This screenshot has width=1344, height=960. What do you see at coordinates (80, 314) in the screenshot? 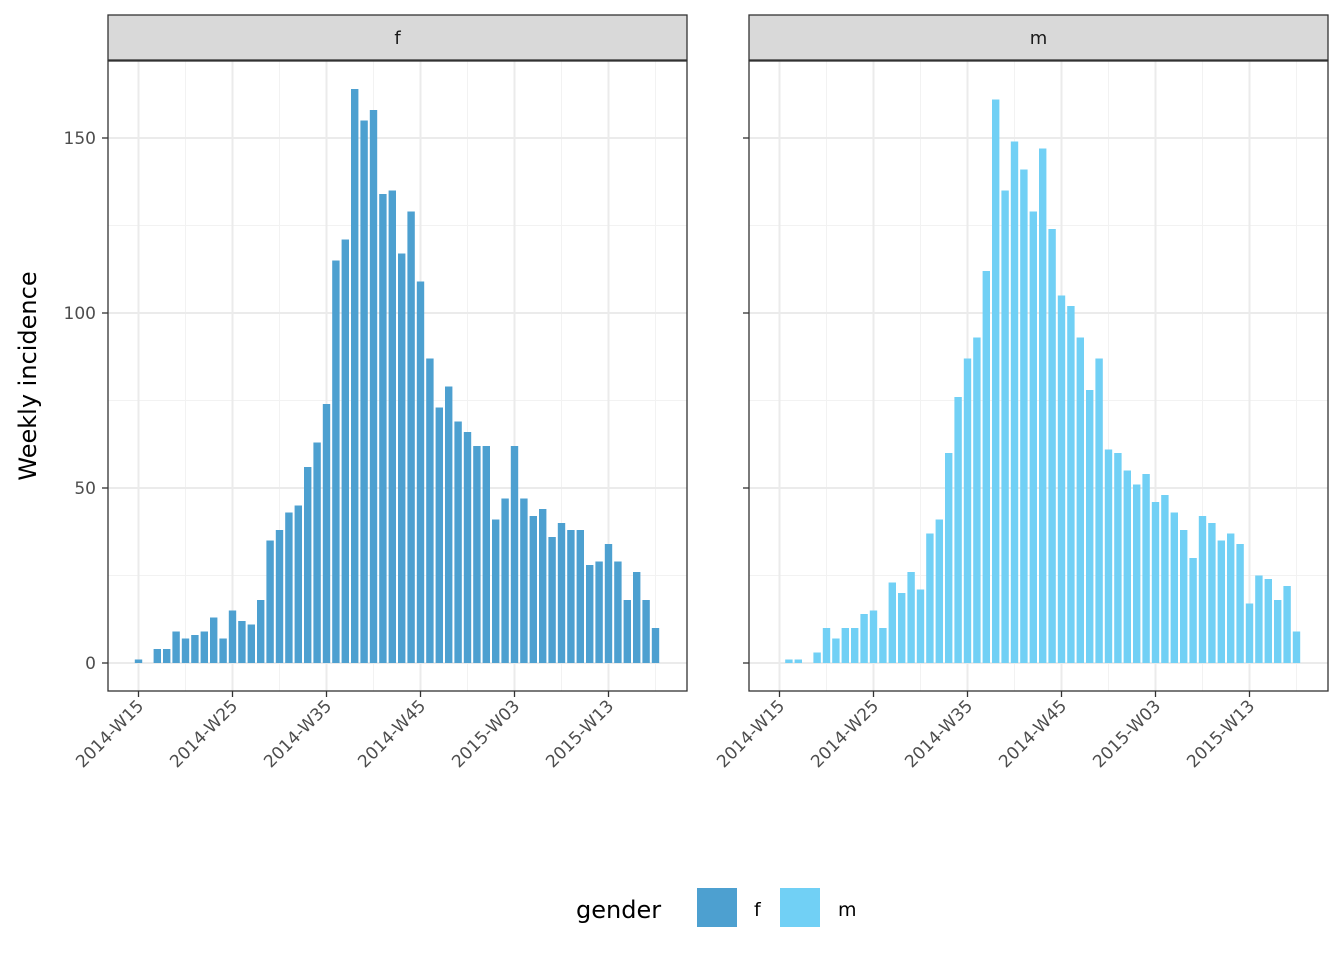
I see `y-tick-label: 100` at bounding box center [80, 314].